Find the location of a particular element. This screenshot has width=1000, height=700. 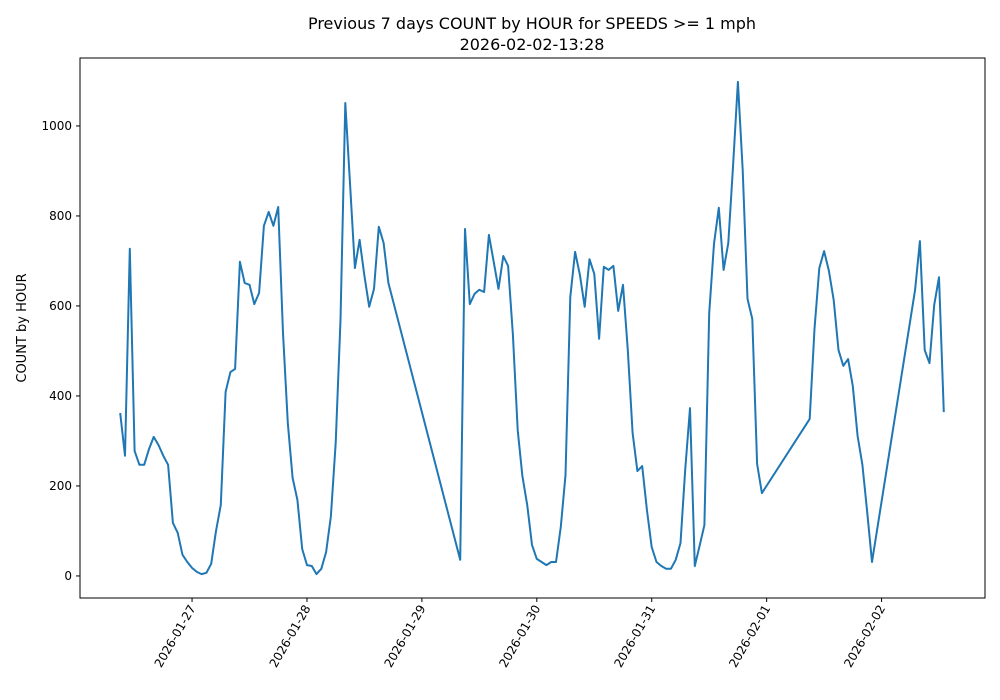

x-tick-label: 2026-01-28 is located at coordinates (290, 636).